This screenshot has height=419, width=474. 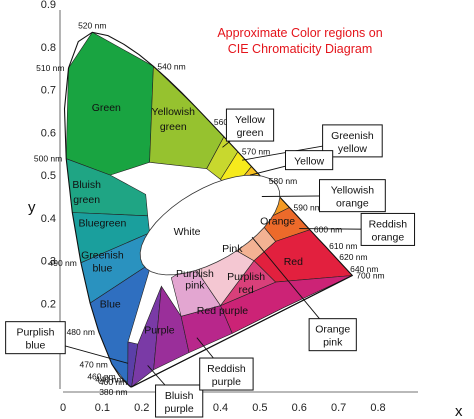 I want to click on y-tick-label: 0.7, so click(x=48, y=91).